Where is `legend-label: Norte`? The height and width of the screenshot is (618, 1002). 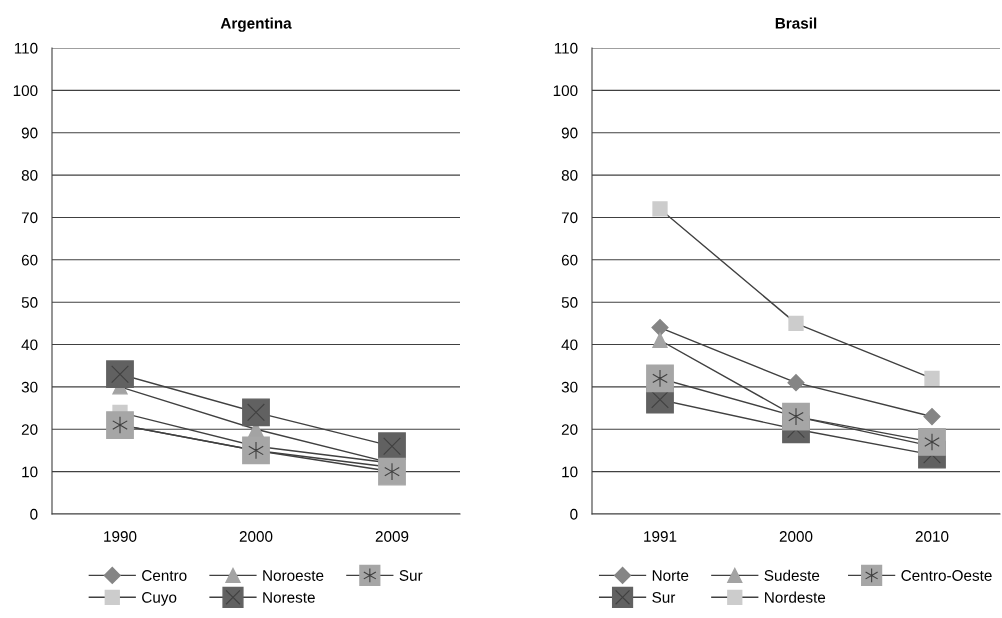
legend-label: Norte is located at coordinates (670, 575).